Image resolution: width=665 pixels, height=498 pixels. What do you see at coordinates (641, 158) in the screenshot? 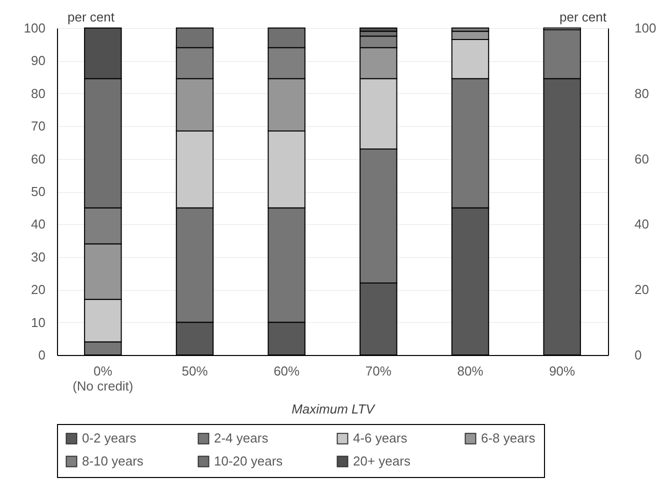
I see `y2-tick-label: 60` at bounding box center [641, 158].